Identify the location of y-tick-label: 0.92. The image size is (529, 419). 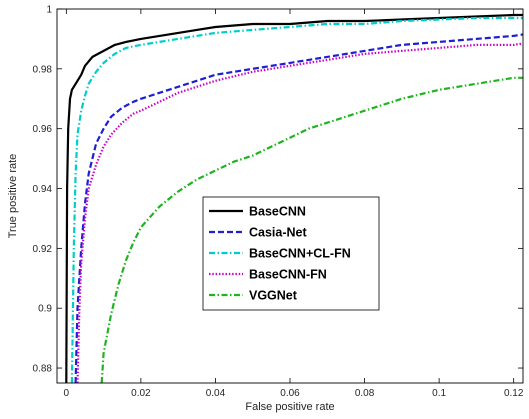
(43, 249).